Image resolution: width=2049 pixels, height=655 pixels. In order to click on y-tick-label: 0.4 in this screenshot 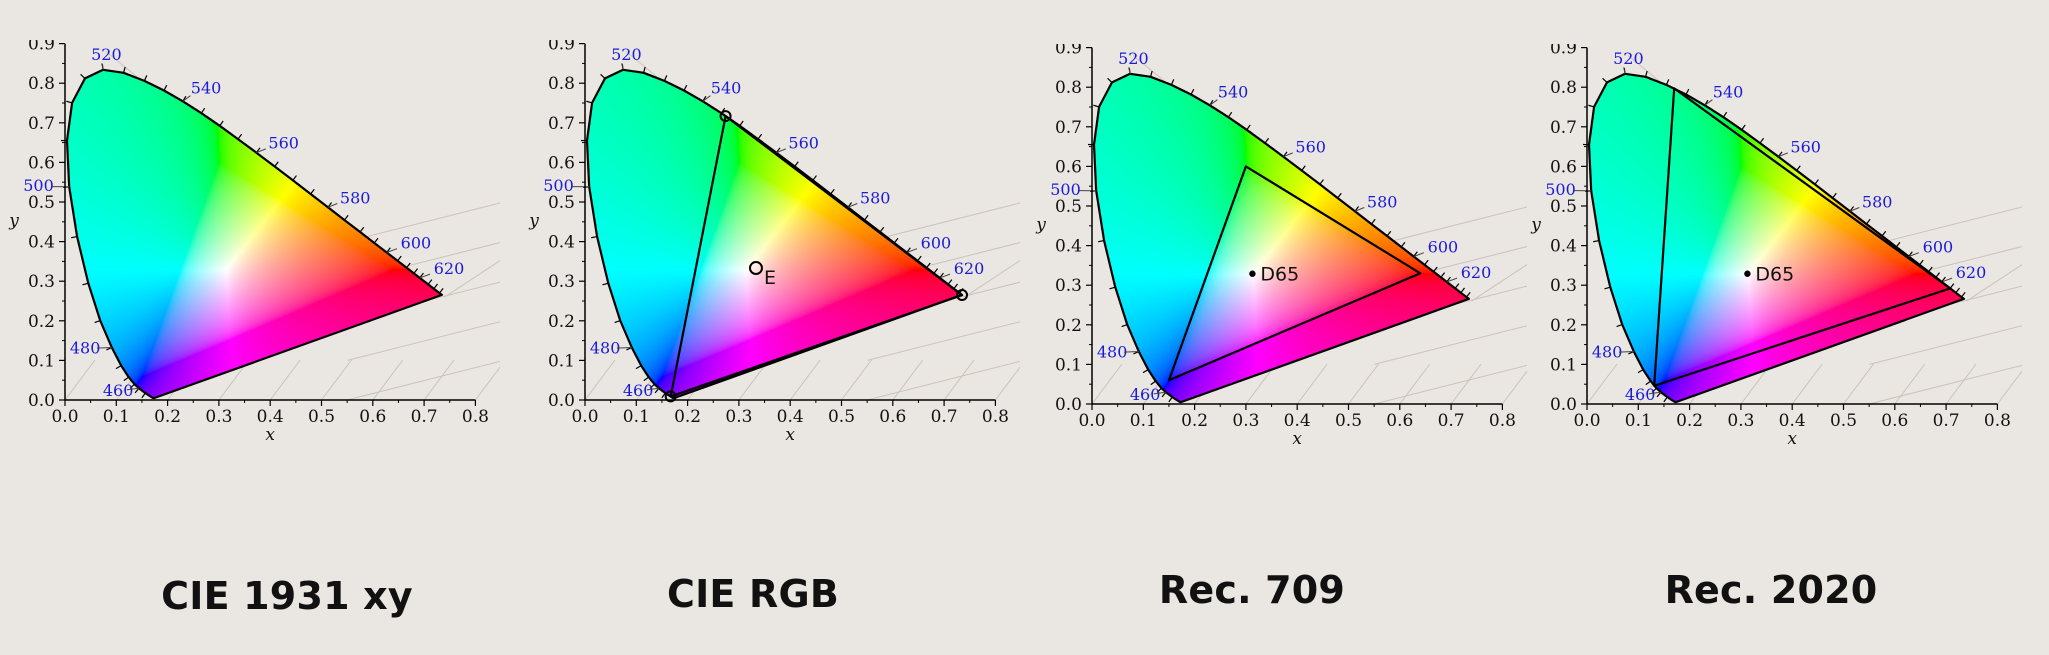, I will do `click(1068, 247)`.